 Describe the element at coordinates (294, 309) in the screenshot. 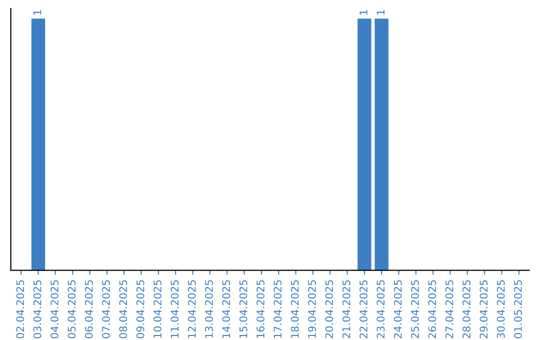

I see `x-tick-label: 18.04.2025` at that location.